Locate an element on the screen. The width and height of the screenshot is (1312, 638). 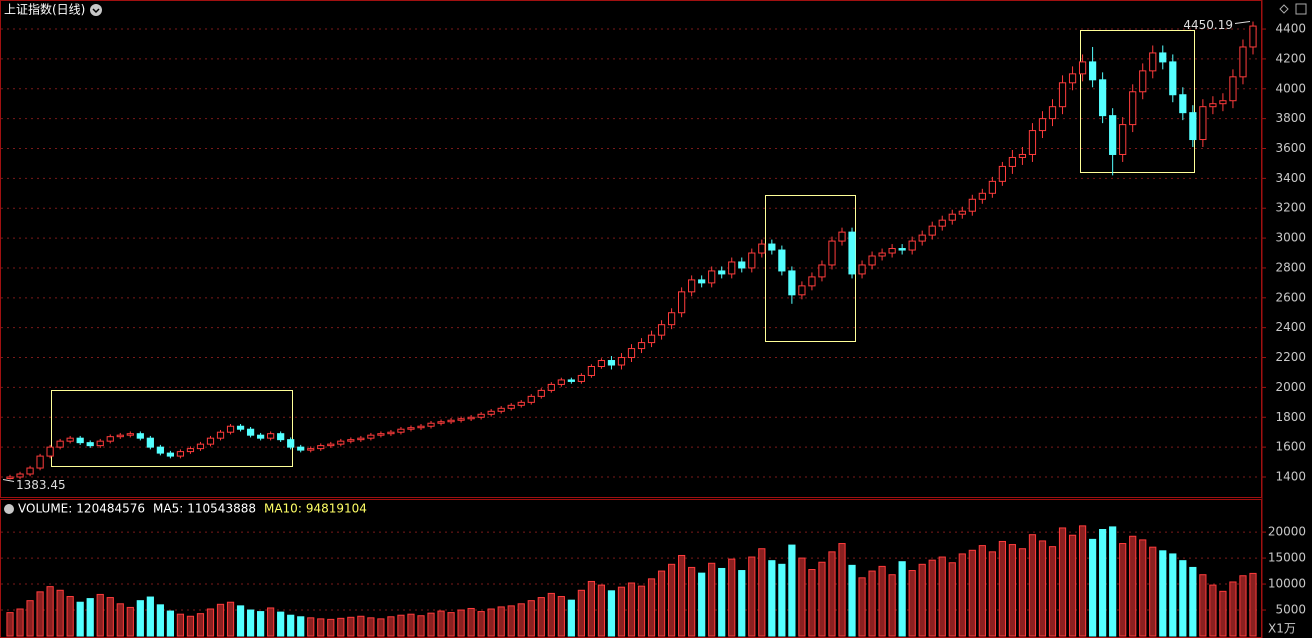
volume-menu-icon is located at coordinates (9, 509).